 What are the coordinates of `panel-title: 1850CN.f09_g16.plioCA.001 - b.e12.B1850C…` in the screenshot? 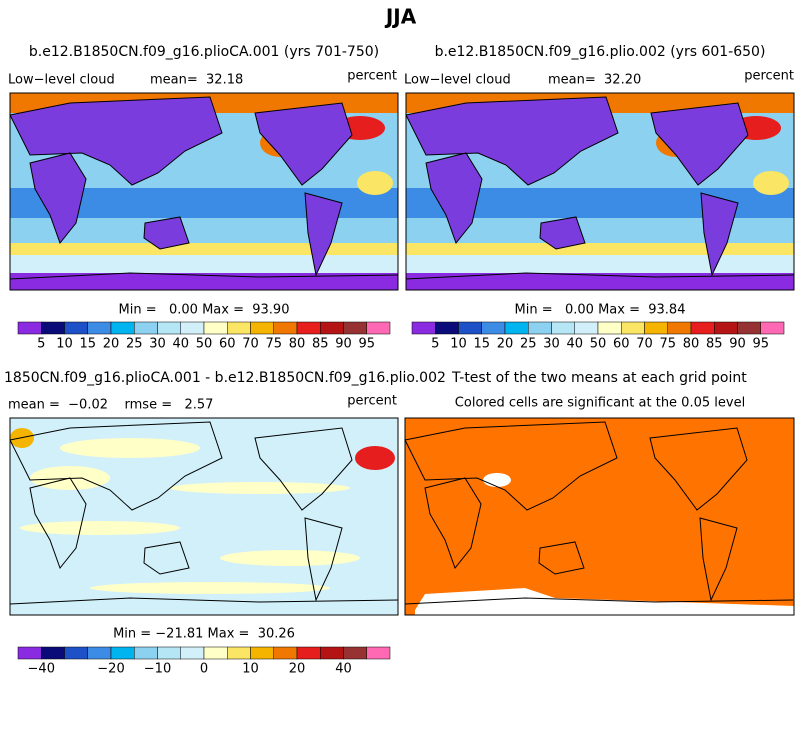 It's located at (225, 378).